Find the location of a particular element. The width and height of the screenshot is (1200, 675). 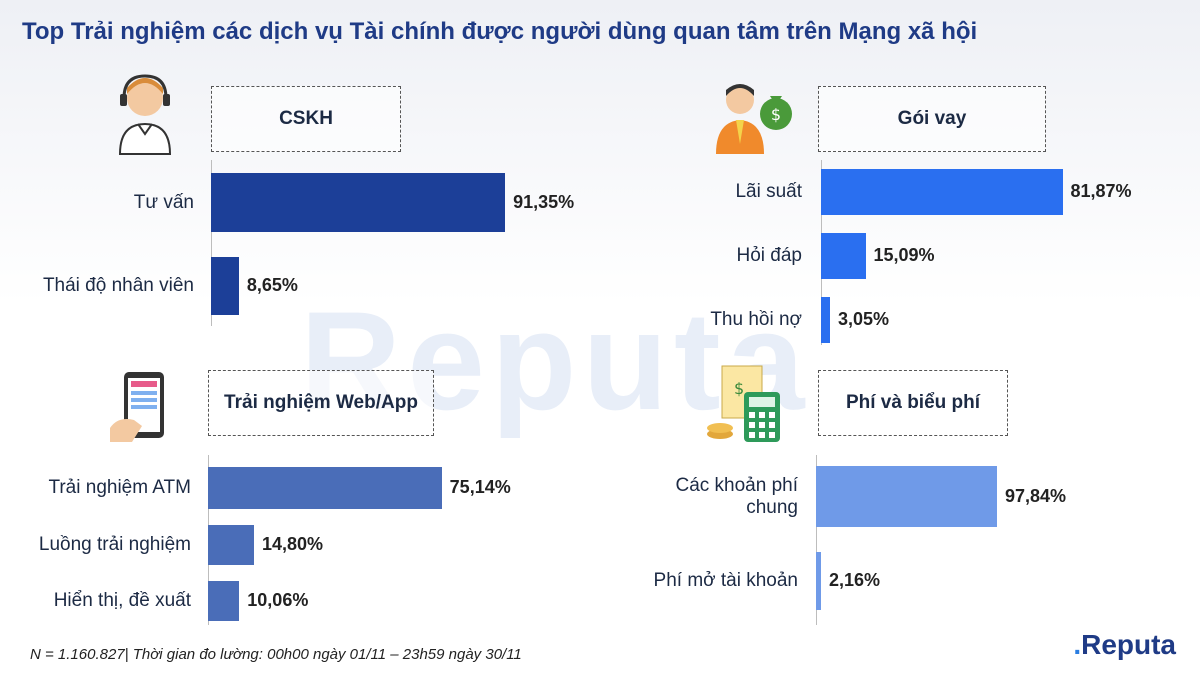

category-label: Các khoản phí chung is located at coordinates (736, 496).